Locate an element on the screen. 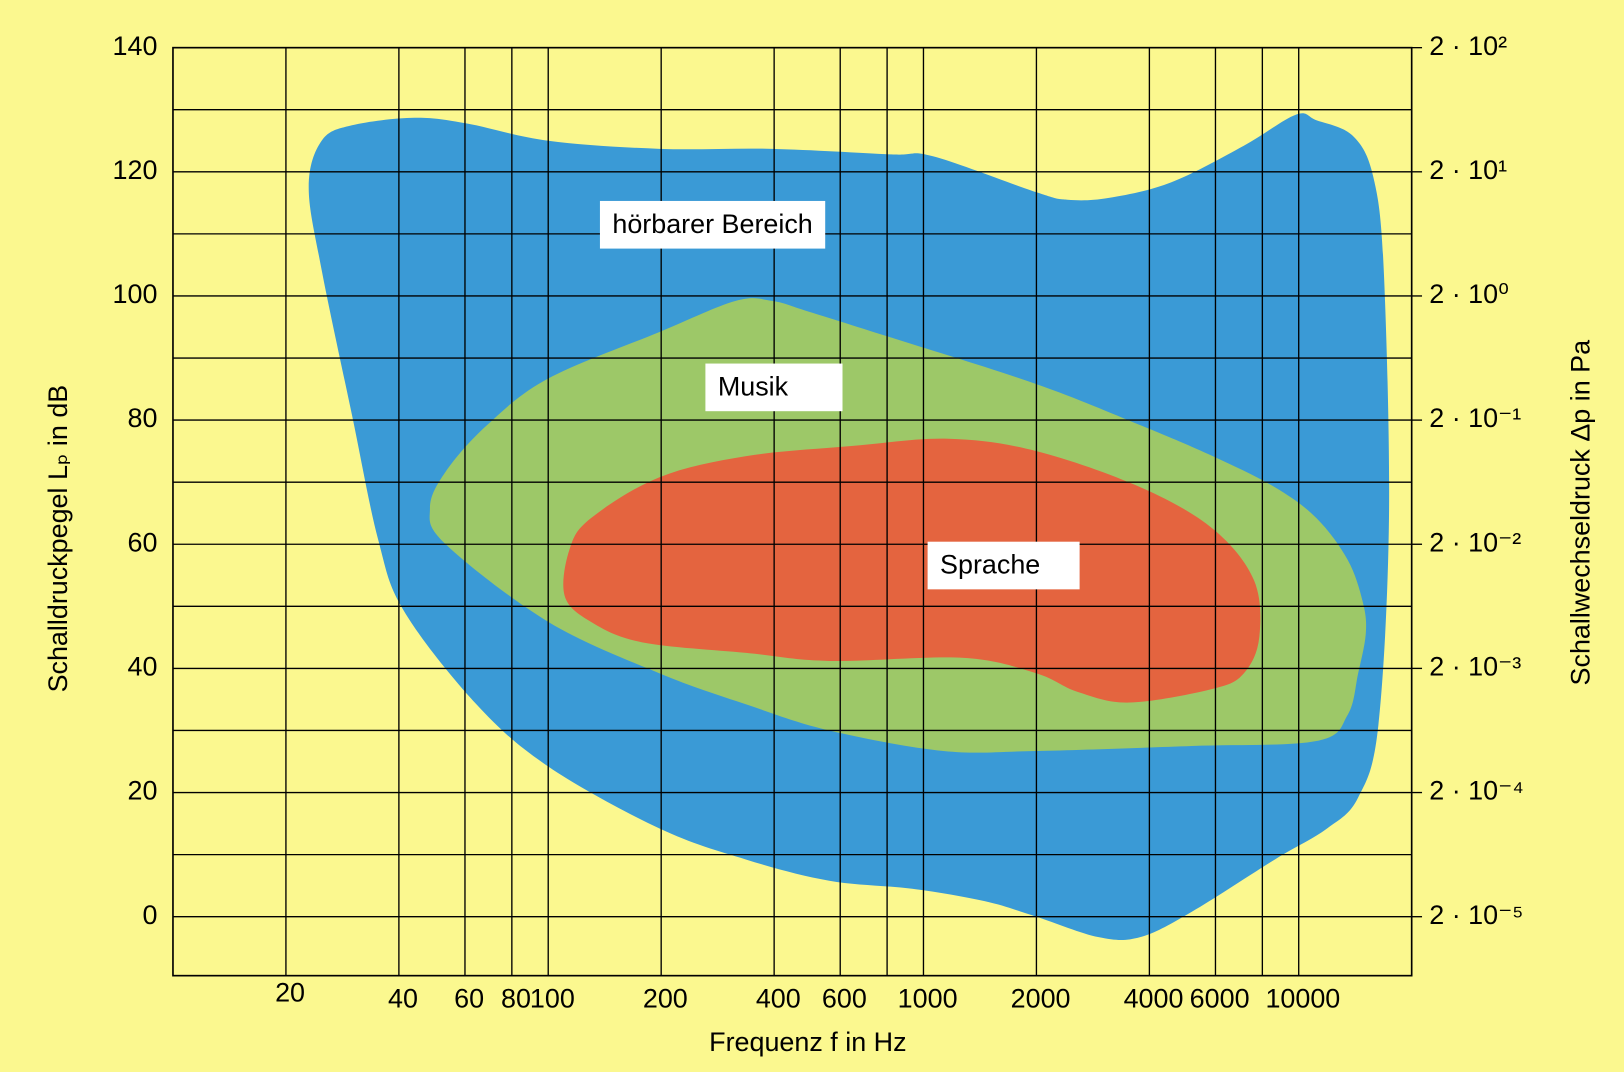 The width and height of the screenshot is (1624, 1072). x-tick-label: 10000 is located at coordinates (1302, 999).